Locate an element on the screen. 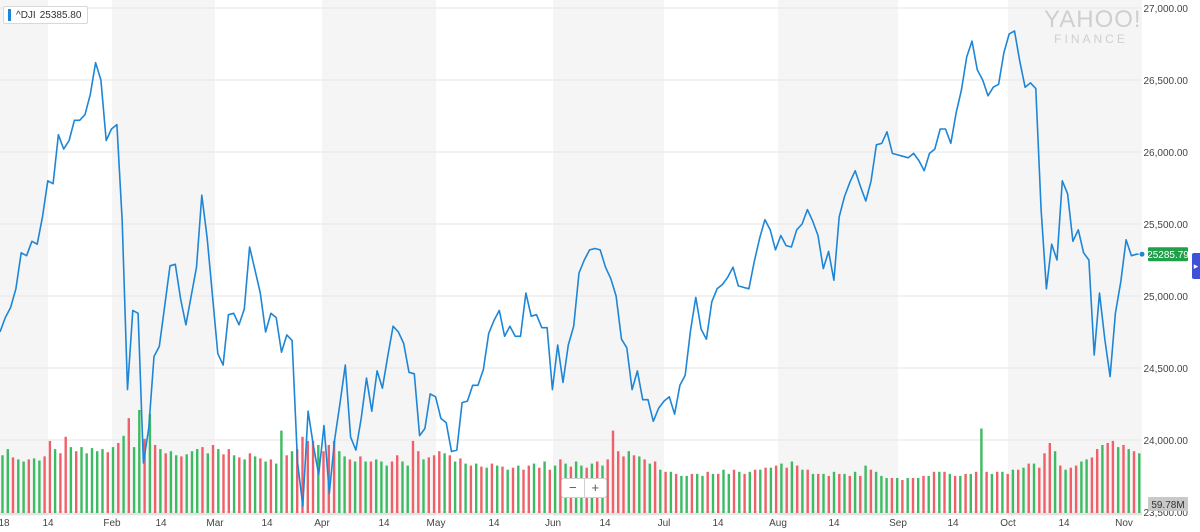 The image size is (1200, 532). month-band is located at coordinates (24, 258).